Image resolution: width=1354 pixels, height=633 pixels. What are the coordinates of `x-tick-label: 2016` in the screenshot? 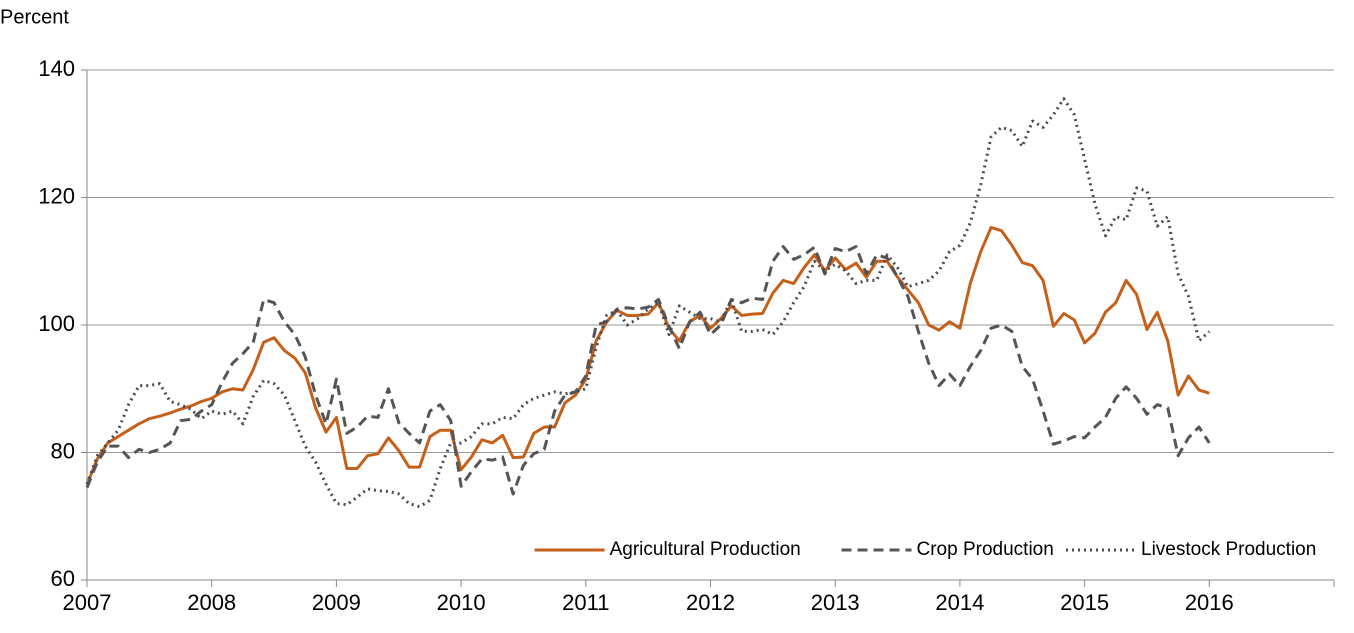 It's located at (1209, 602).